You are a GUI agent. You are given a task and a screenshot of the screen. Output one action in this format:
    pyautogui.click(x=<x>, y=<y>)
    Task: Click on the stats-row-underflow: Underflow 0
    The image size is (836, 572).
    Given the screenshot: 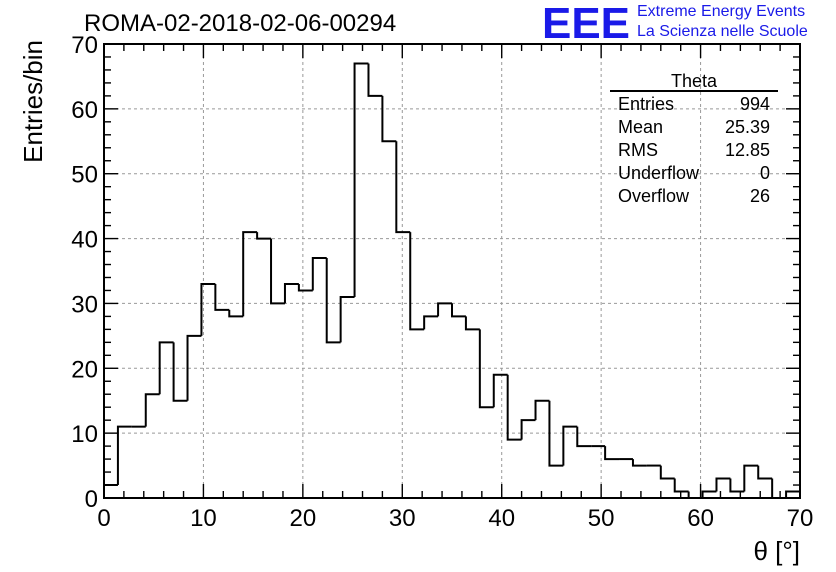 What is the action you would take?
    pyautogui.click(x=694, y=173)
    